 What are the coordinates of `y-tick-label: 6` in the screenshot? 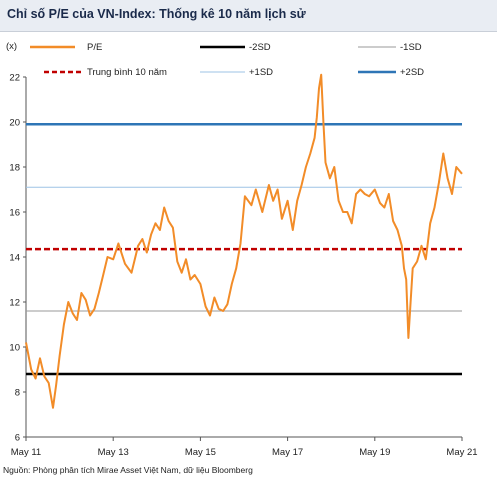 It's located at (17, 438).